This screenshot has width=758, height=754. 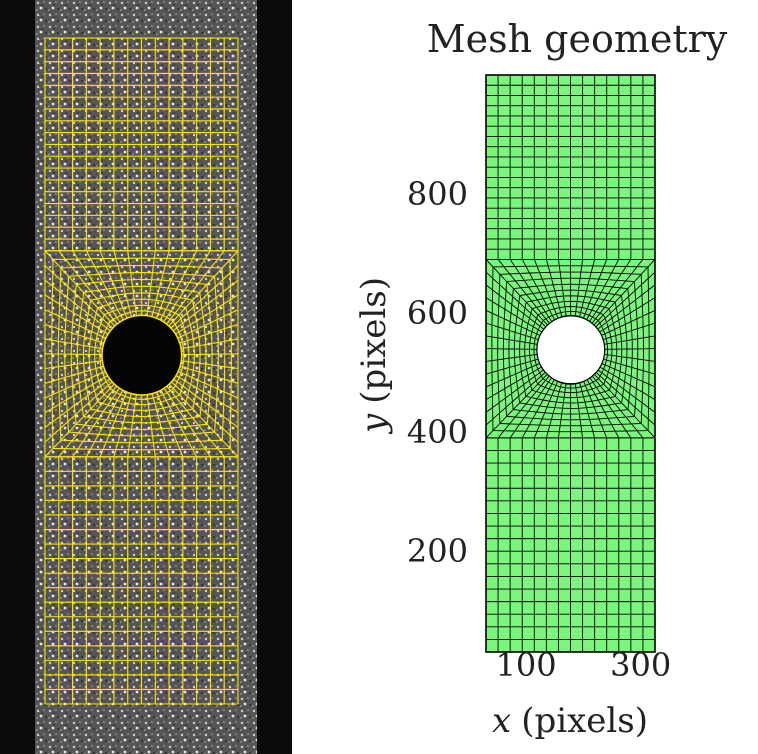 I want to click on y-axis-var: y, so click(x=374, y=424).